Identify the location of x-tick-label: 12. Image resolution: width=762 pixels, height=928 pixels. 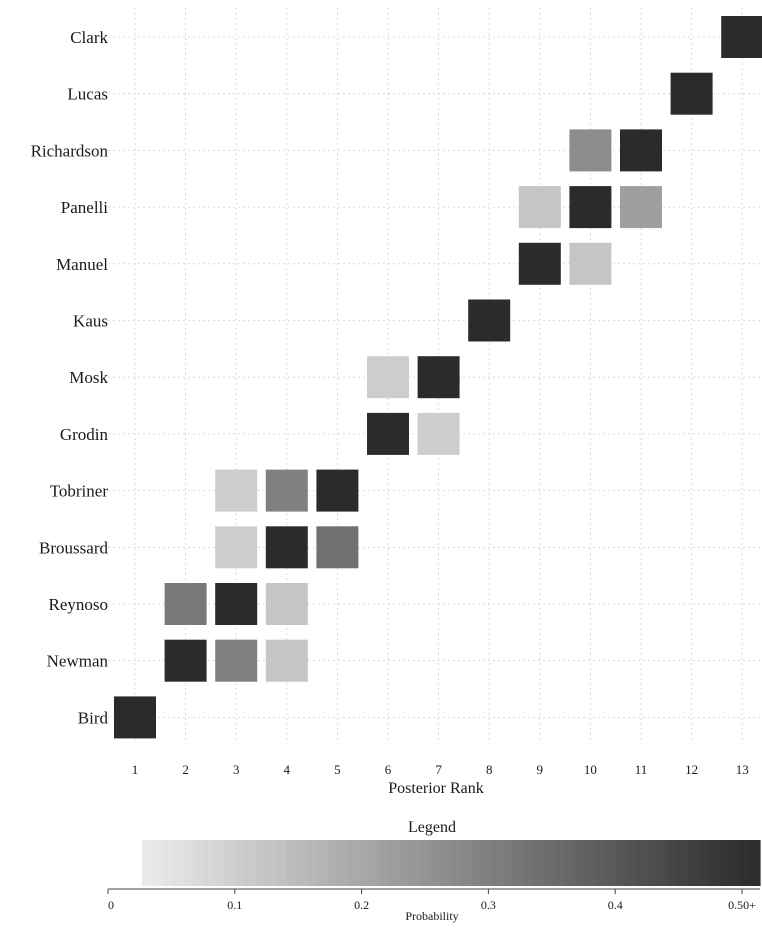
(691, 769).